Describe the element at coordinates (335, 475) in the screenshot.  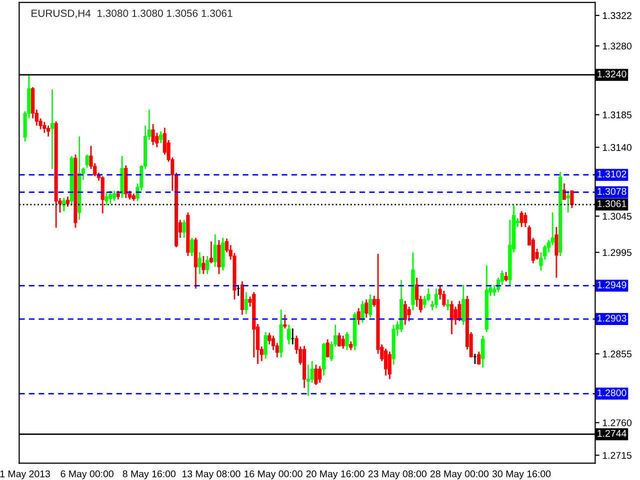
I see `x-tick-label: 20 May 16:00` at that location.